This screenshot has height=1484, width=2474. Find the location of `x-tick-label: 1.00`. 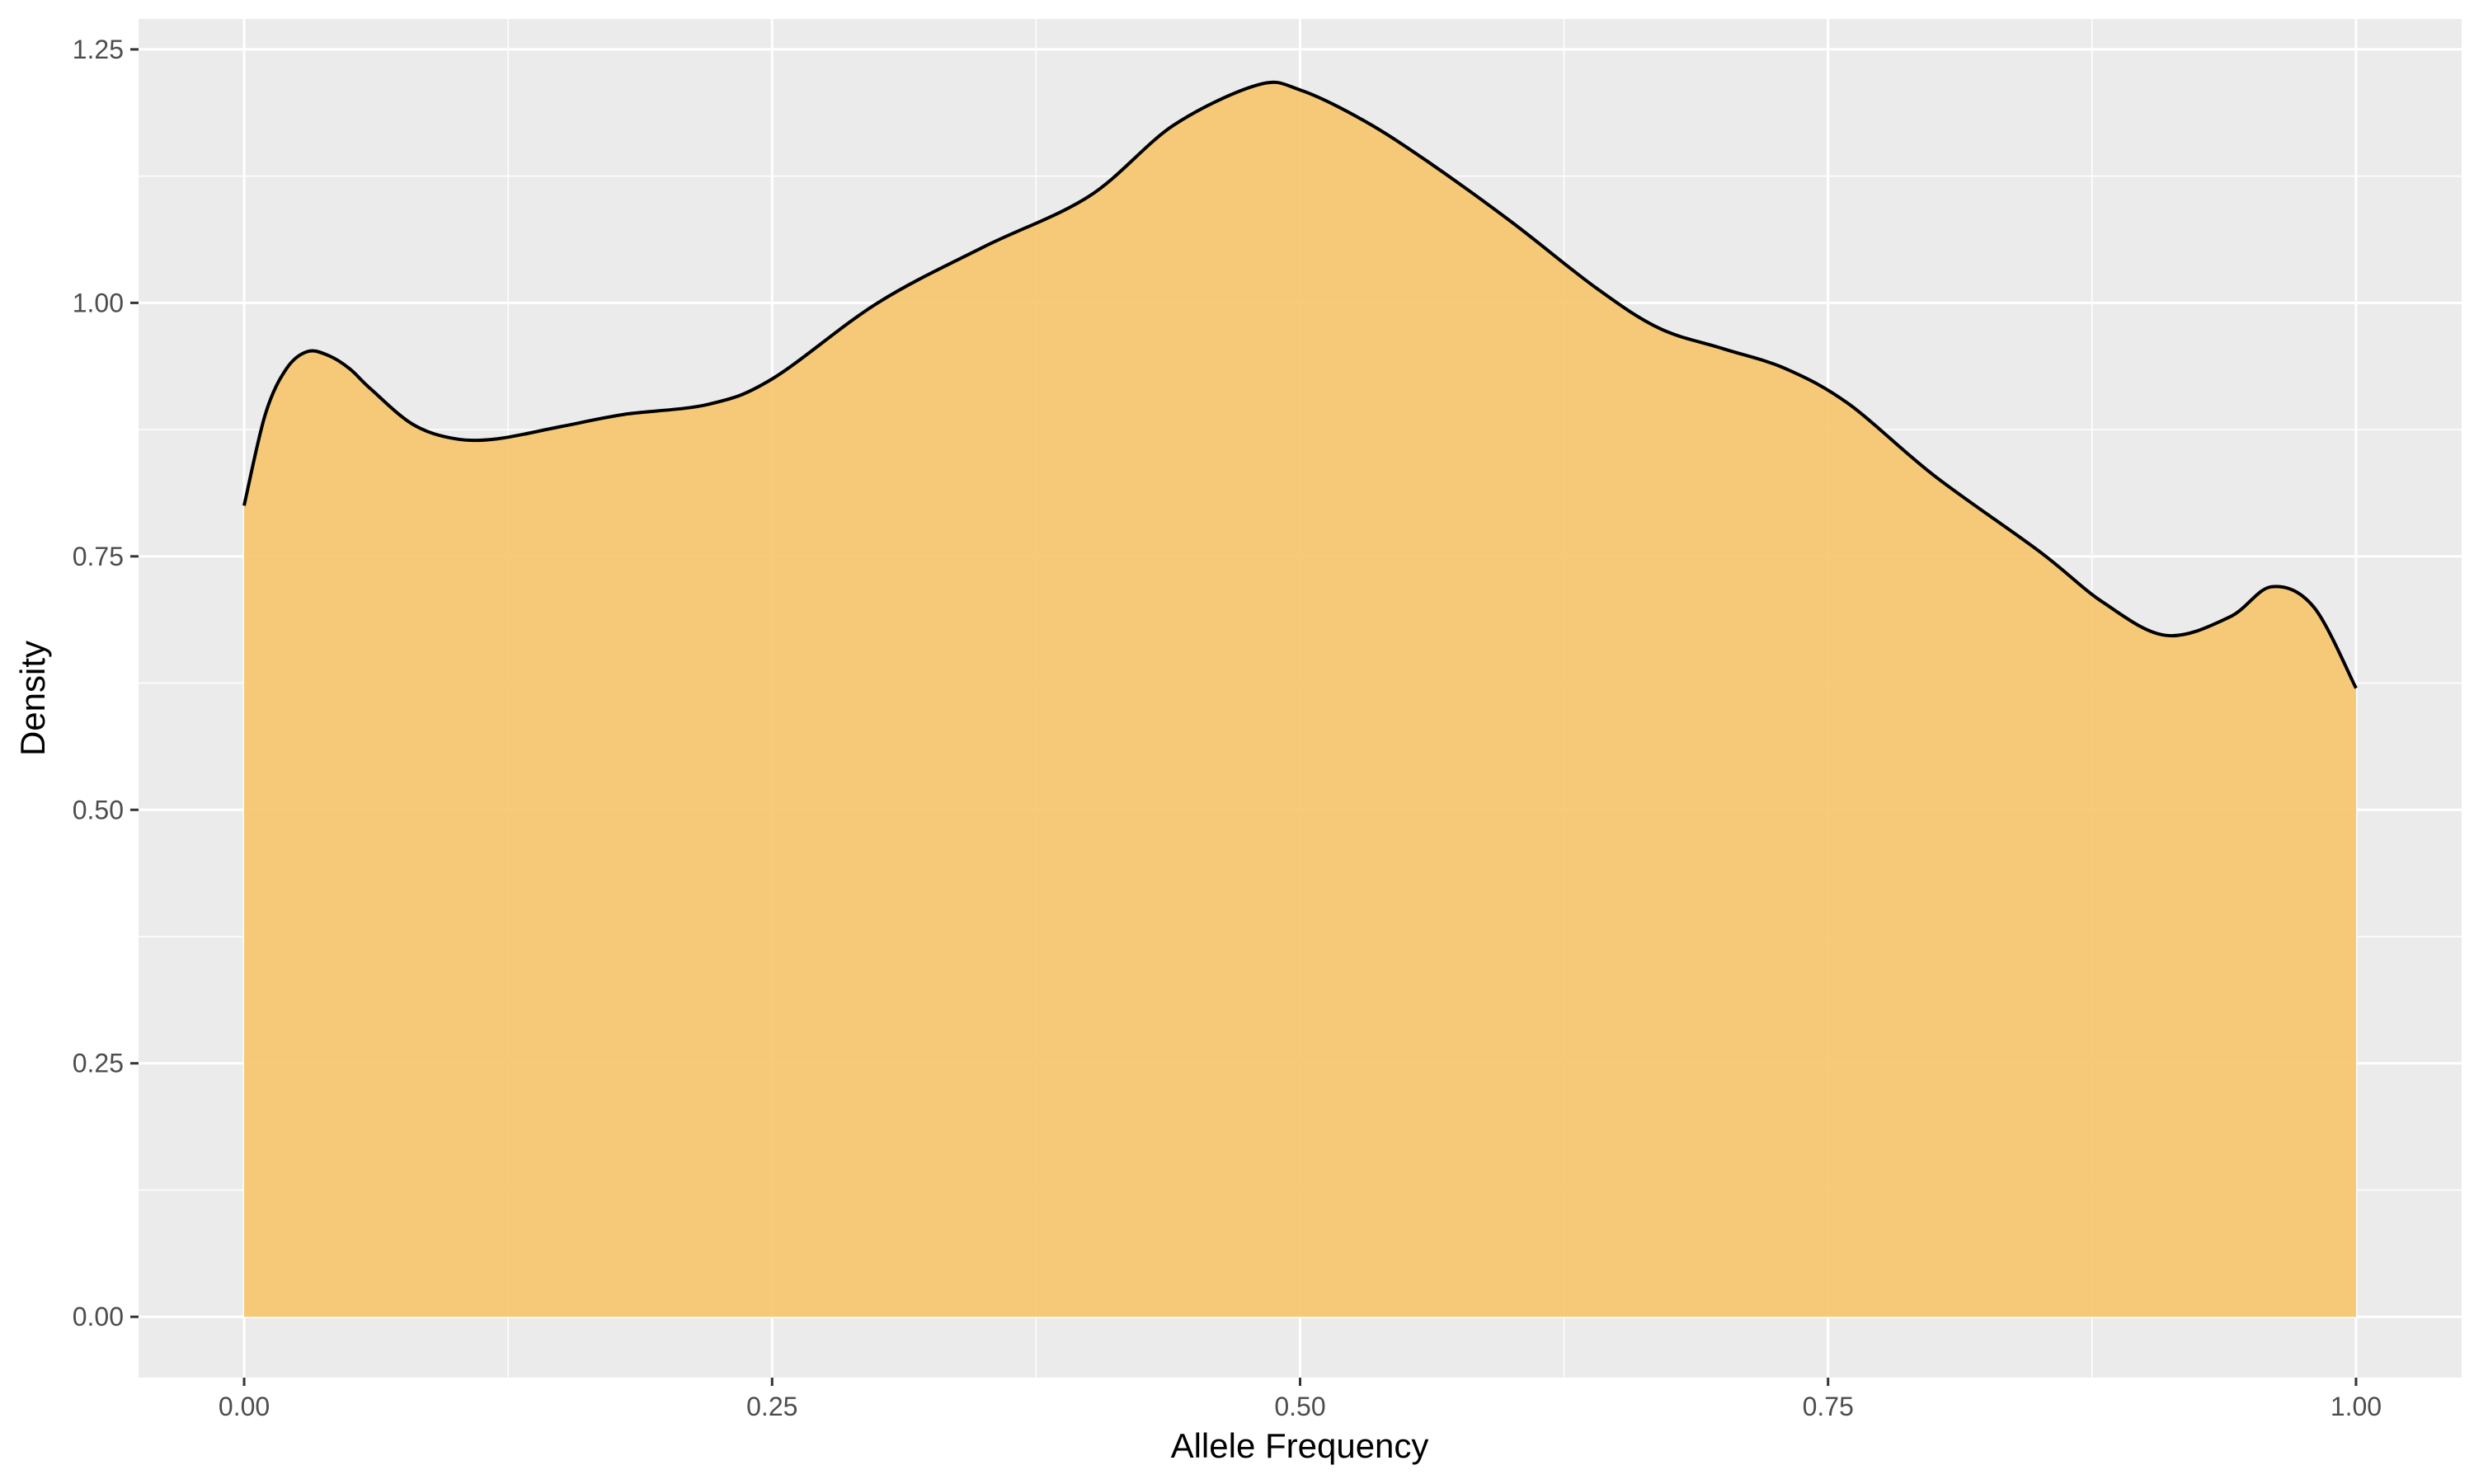

x-tick-label: 1.00 is located at coordinates (2356, 1406).